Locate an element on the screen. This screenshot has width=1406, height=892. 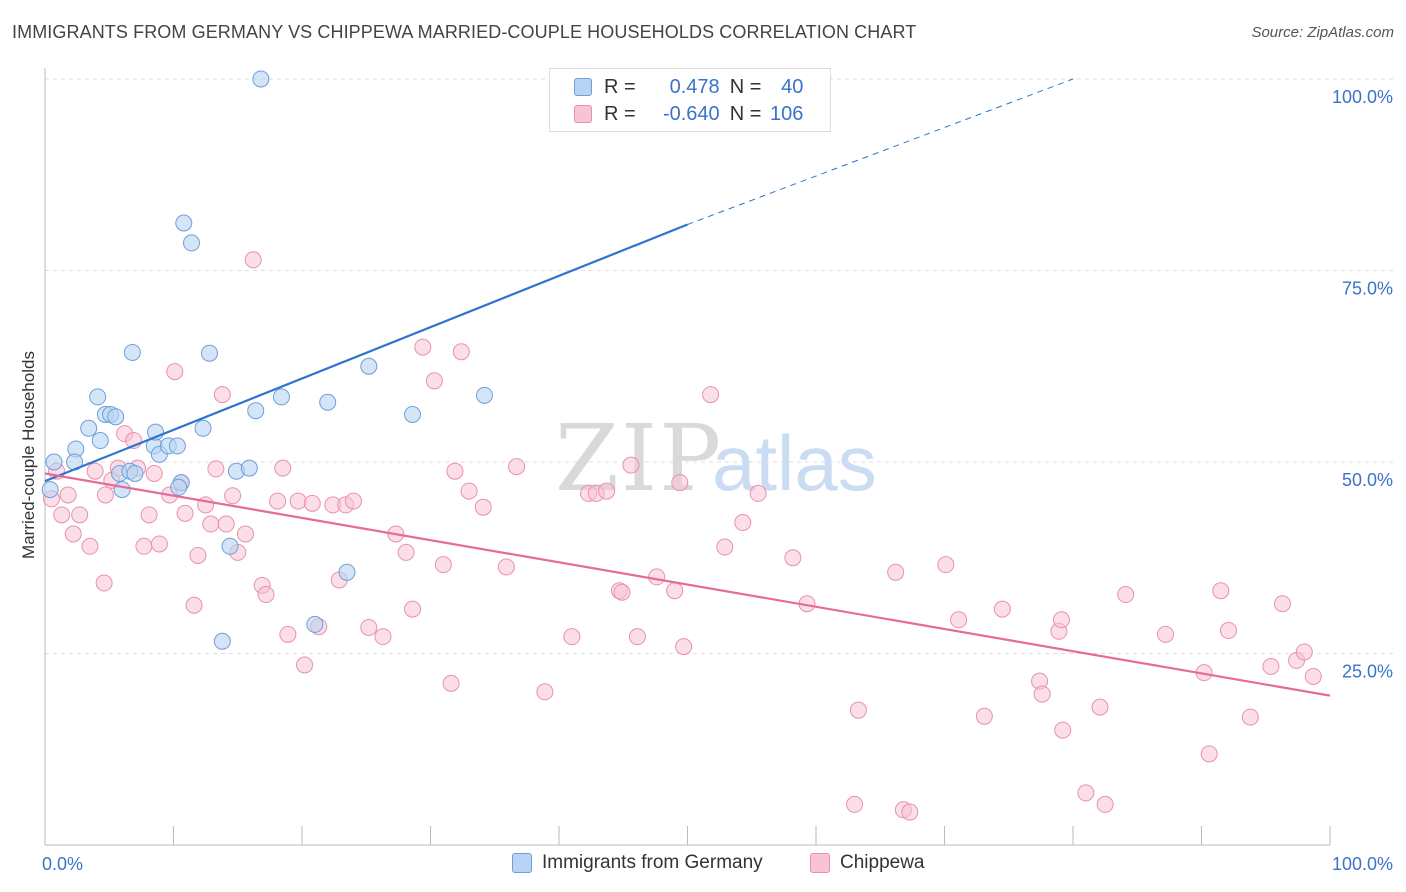
legend-row-chippewa: R = -0.640 N = 106 is located at coordinates (688, 114).